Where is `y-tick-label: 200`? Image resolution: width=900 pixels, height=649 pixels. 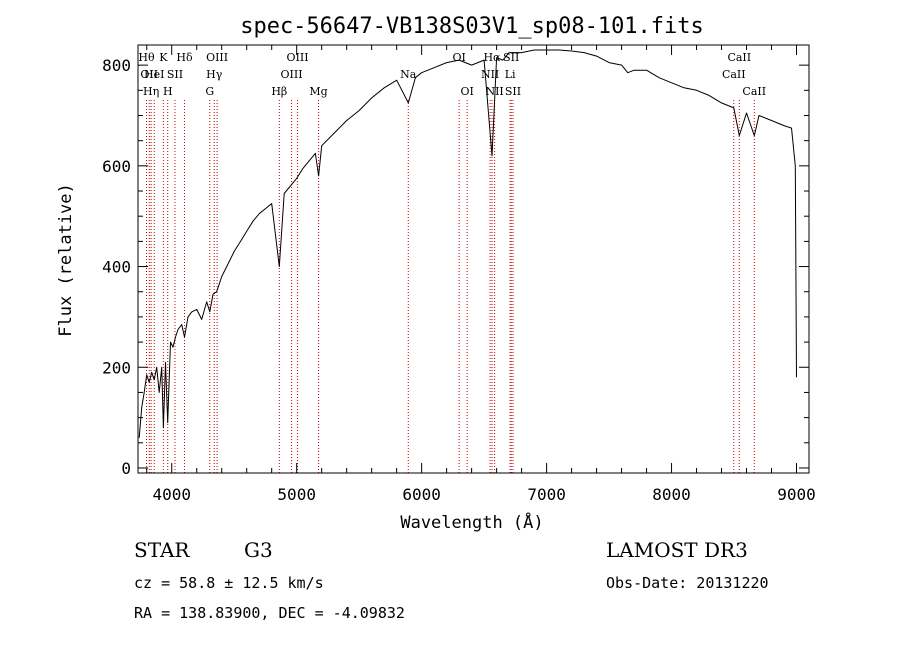 y-tick-label: 200 is located at coordinates (116, 367).